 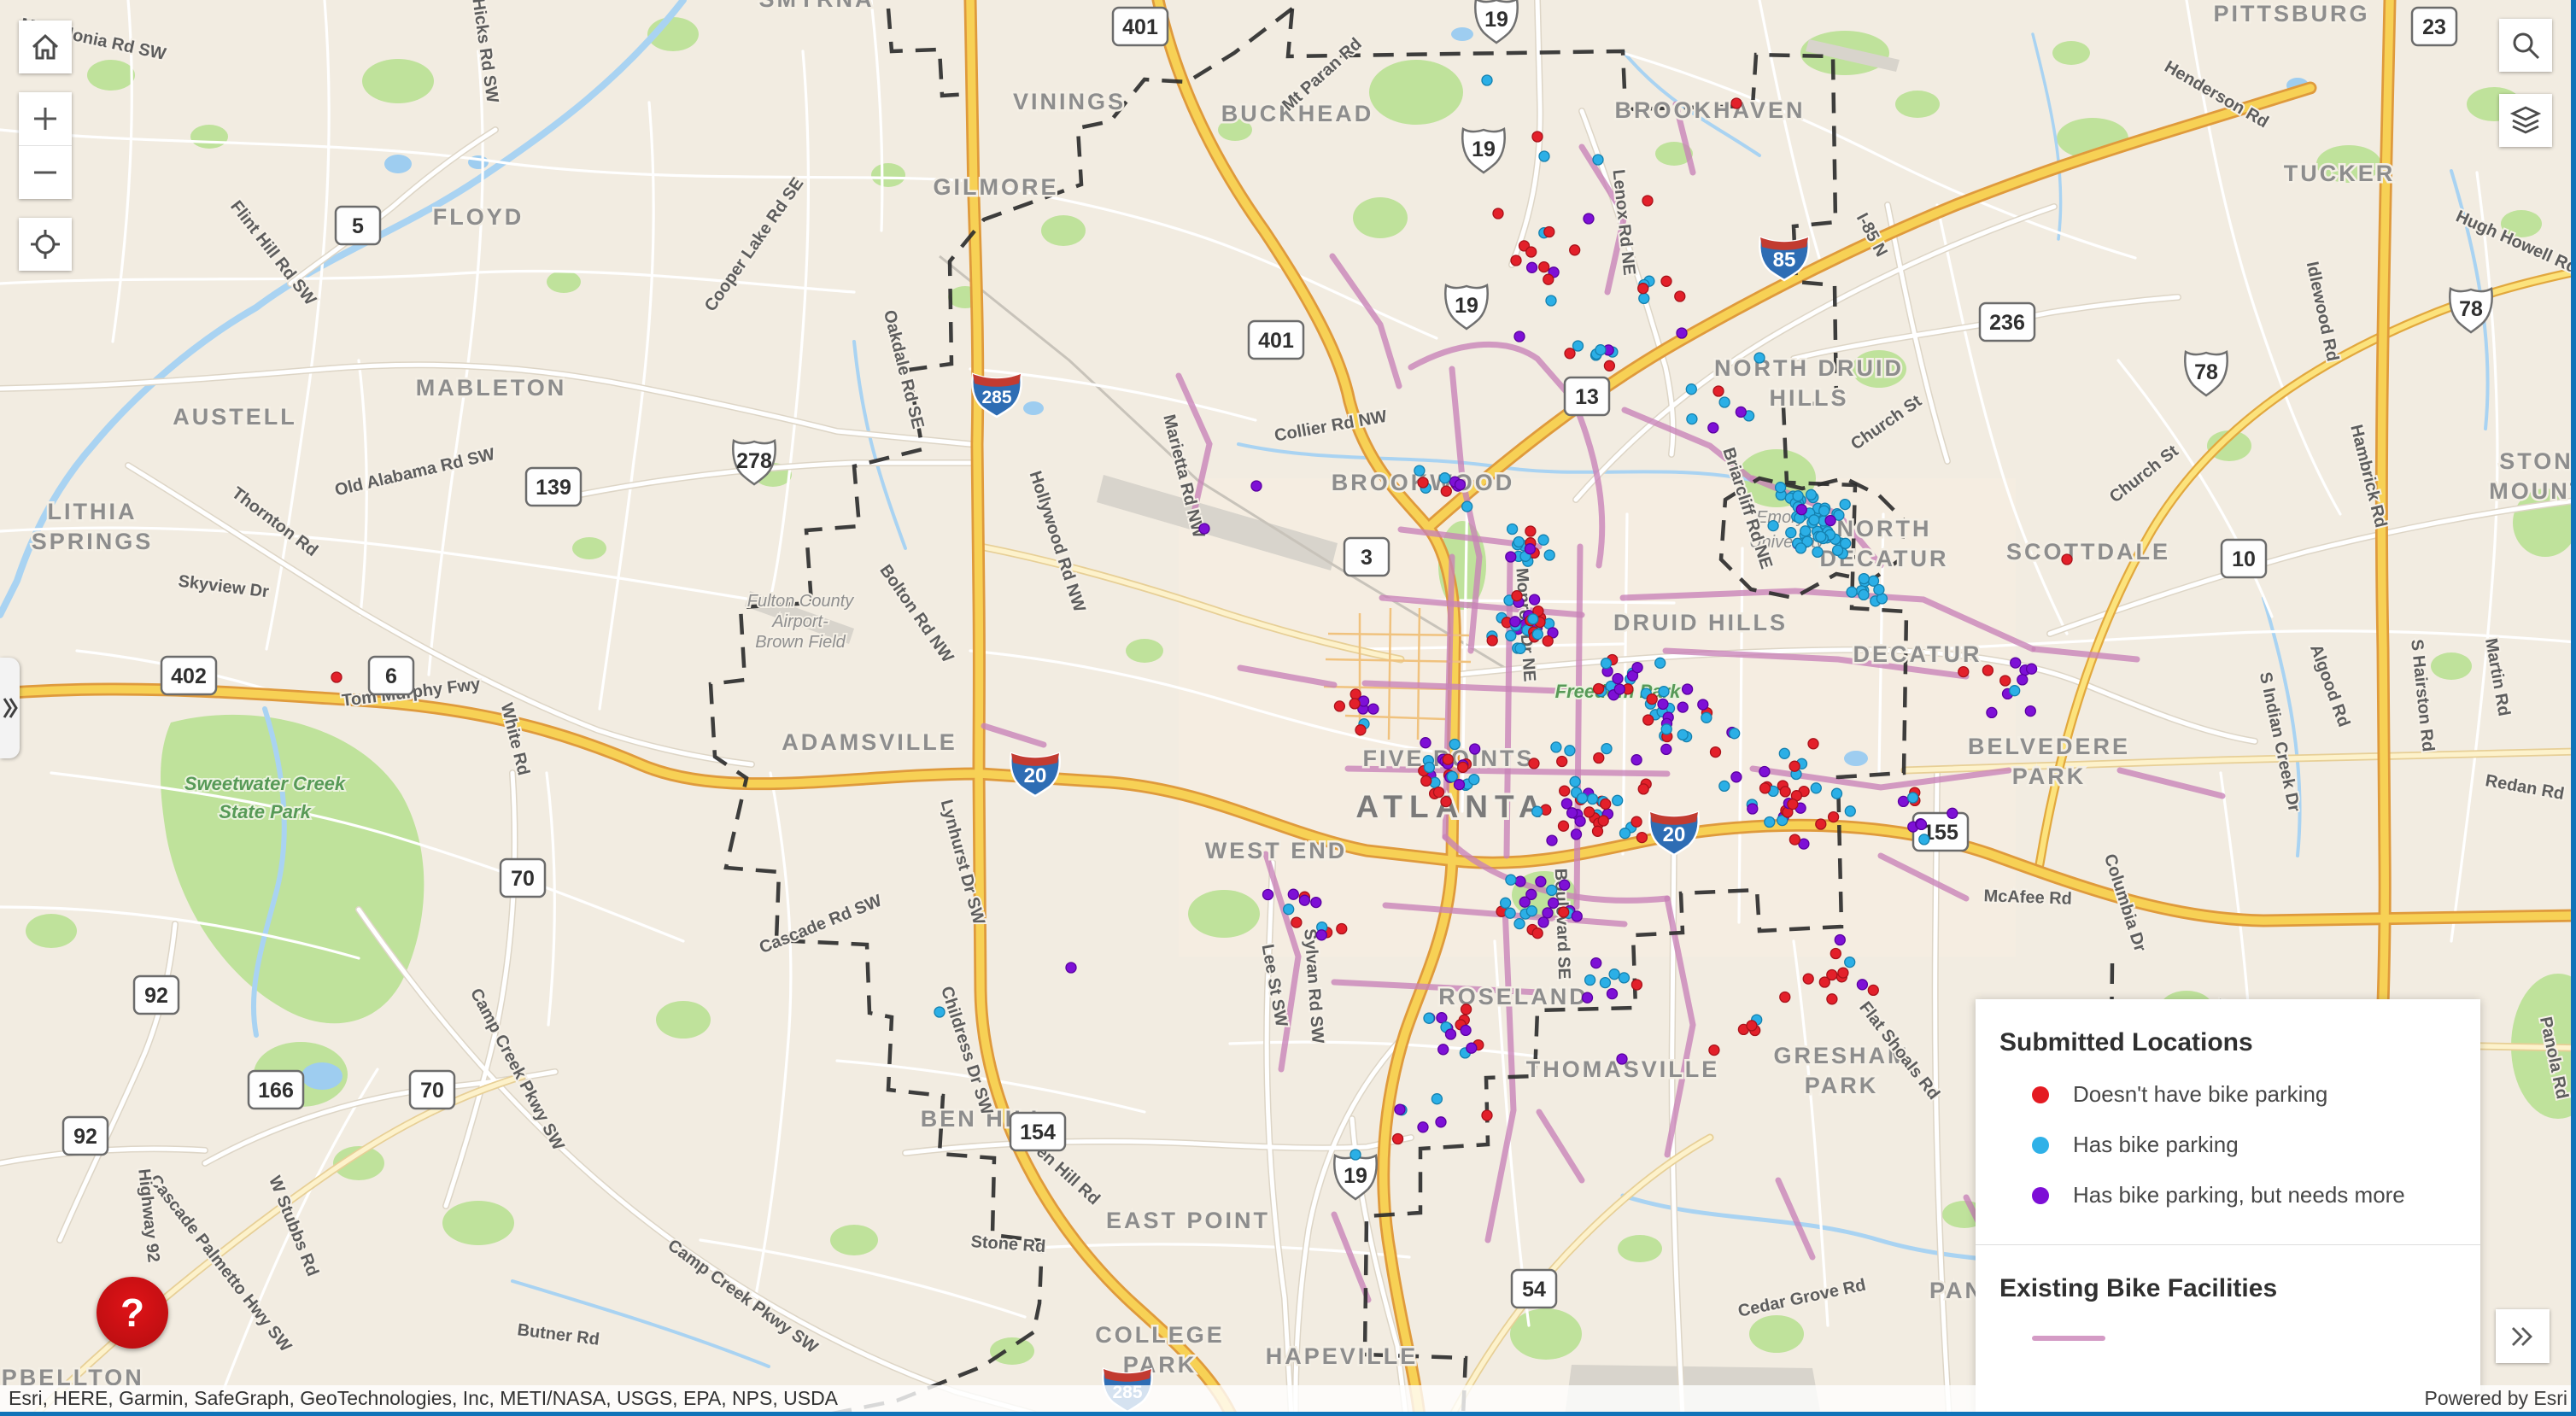 I want to click on zoom-in-button, so click(x=45, y=118).